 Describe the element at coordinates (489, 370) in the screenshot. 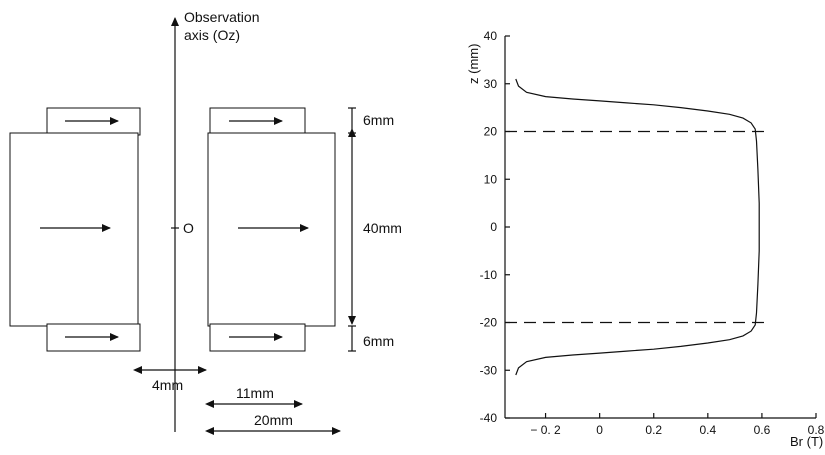

I see `y-tick-label: -30` at that location.